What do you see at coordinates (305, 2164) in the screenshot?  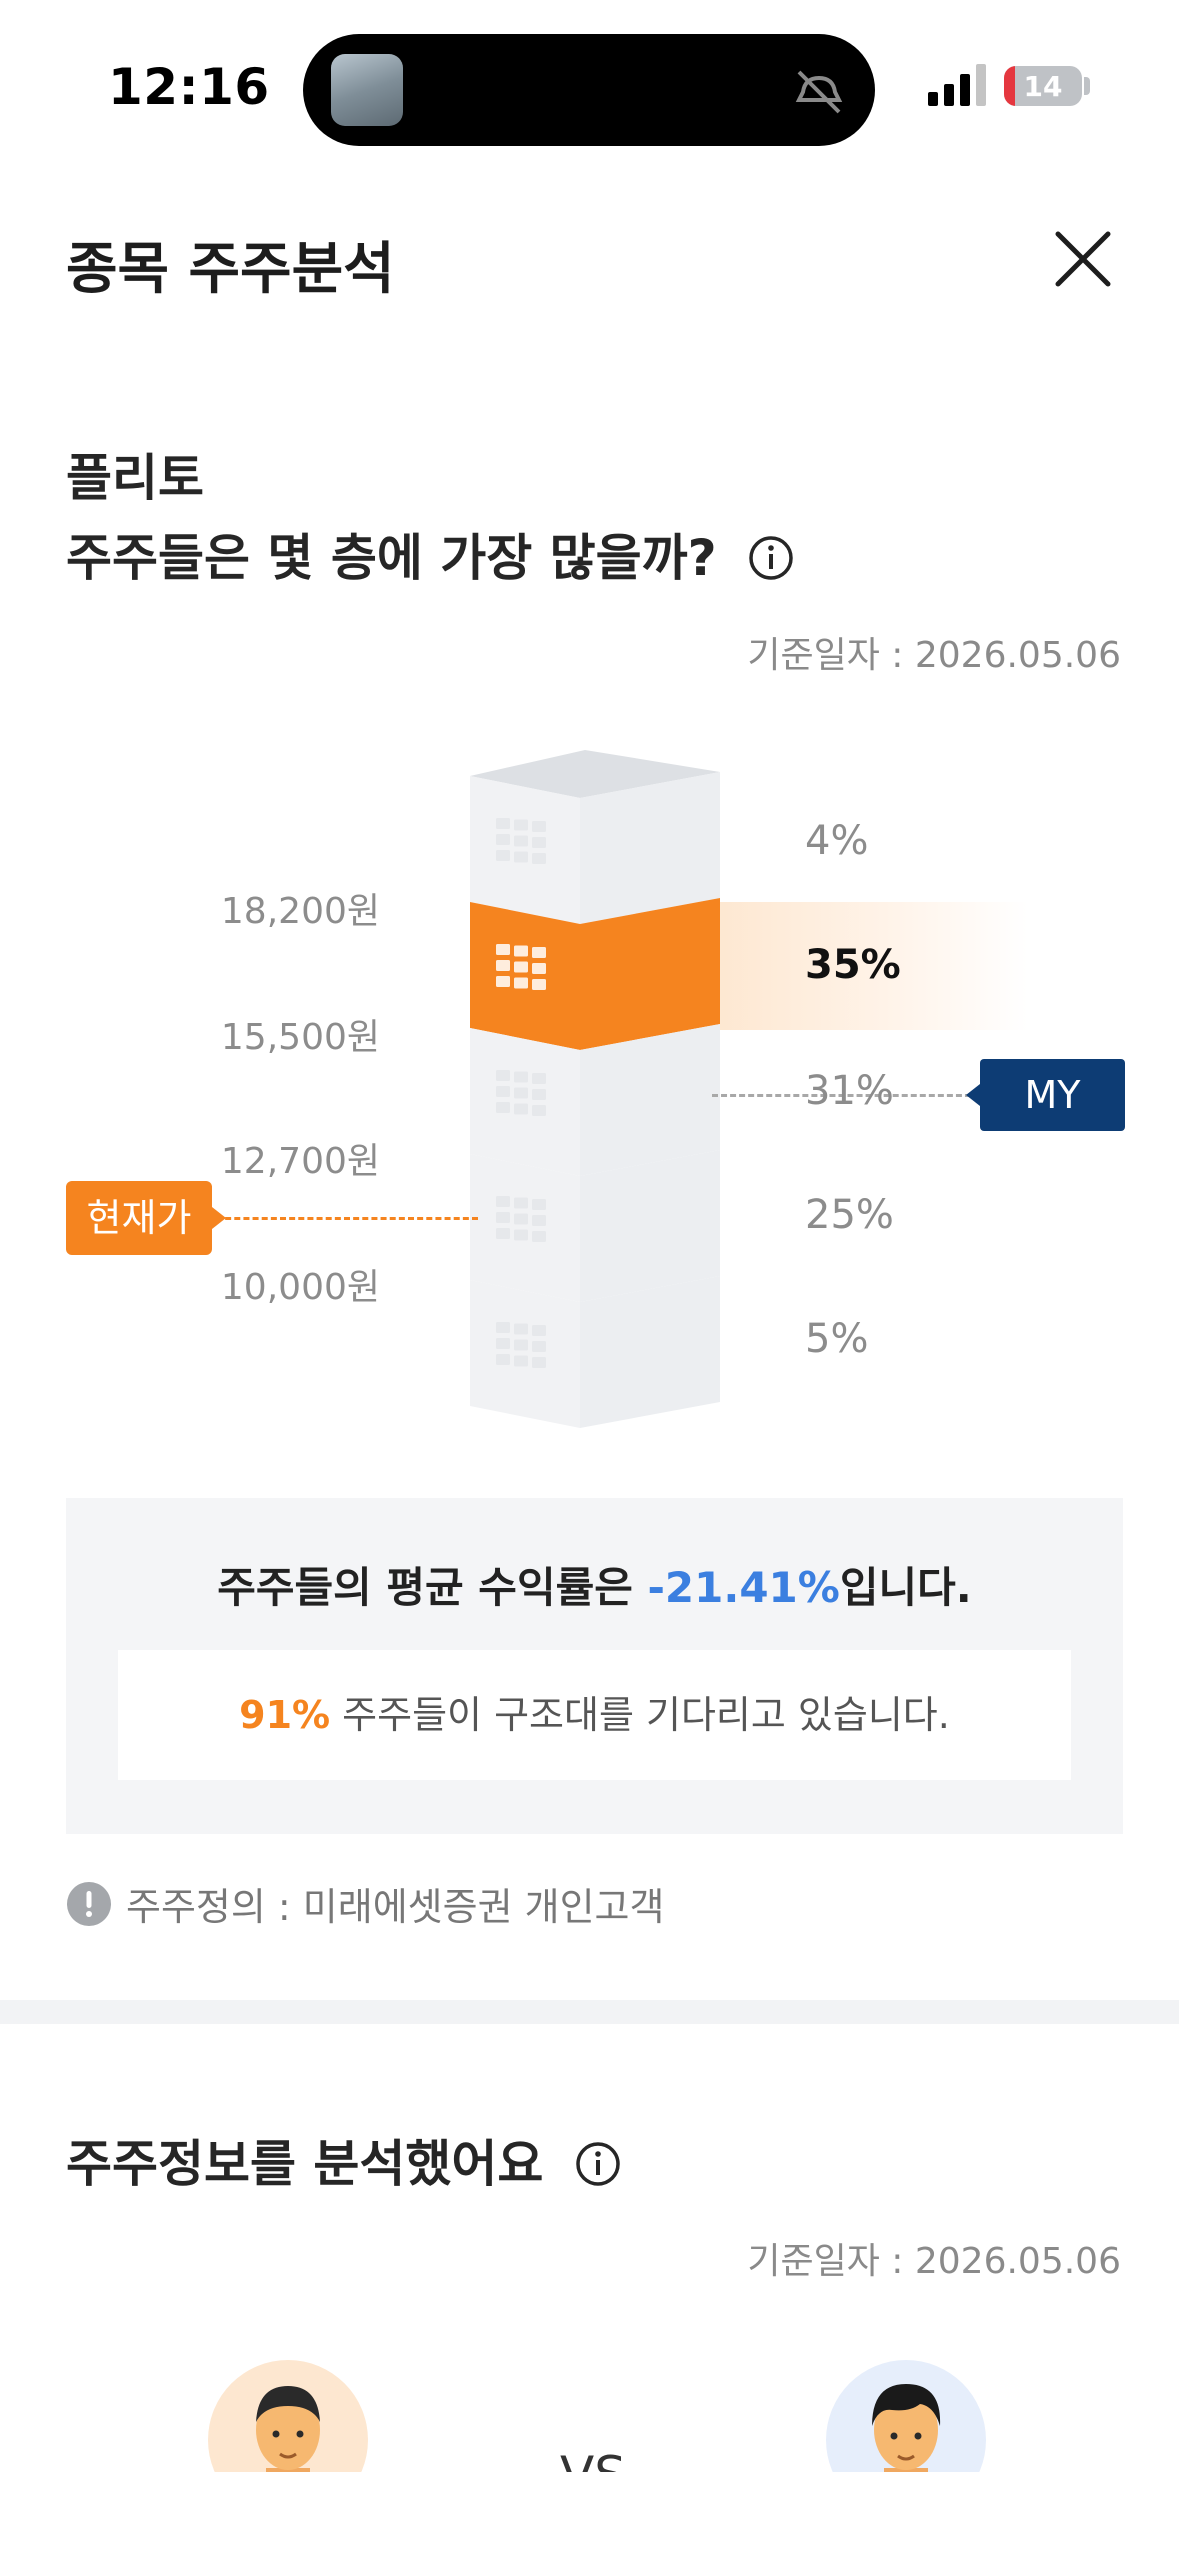 I see `analysis-section-title-text: 주주정보를 분석했어요` at bounding box center [305, 2164].